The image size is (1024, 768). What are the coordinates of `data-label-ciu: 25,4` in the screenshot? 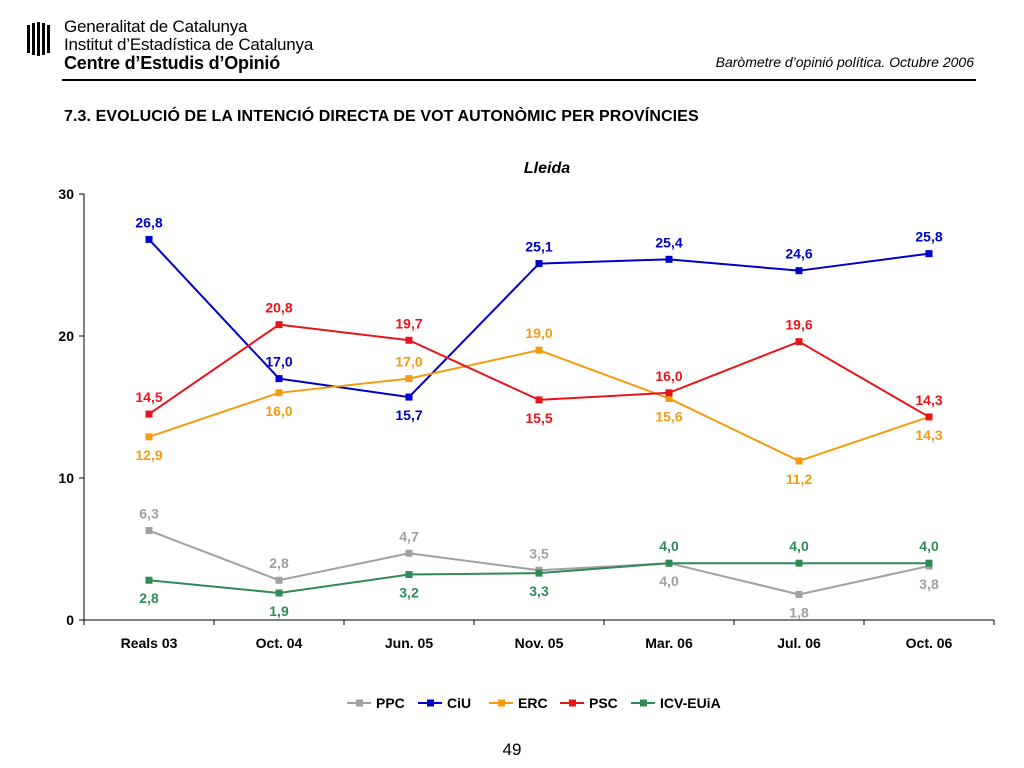 It's located at (668, 242).